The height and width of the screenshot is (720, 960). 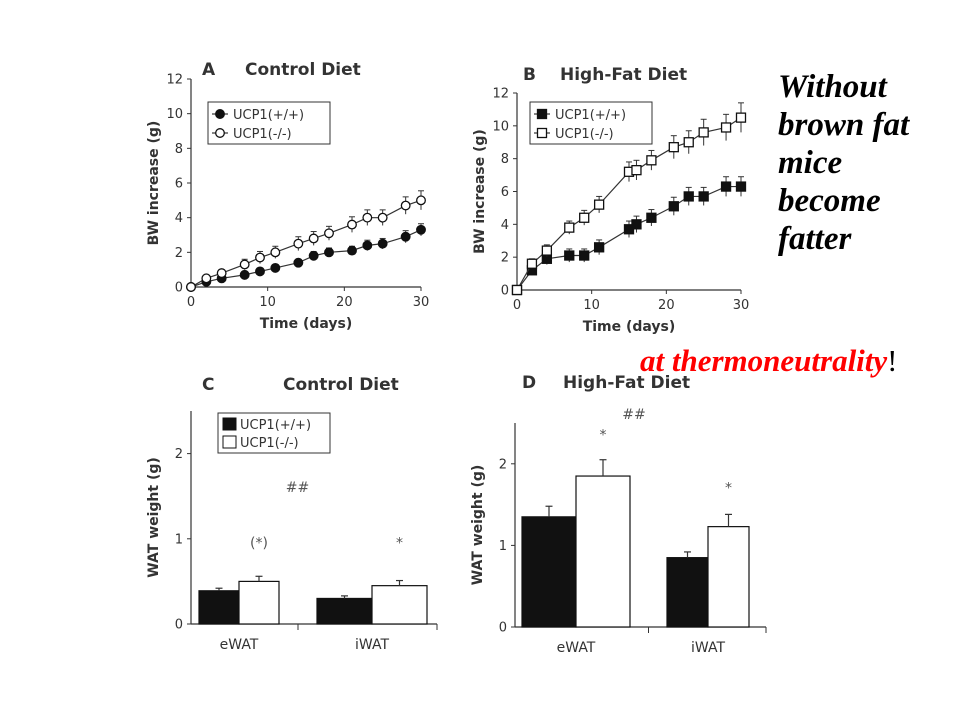 I want to click on caption-line: Without, so click(x=832, y=87).